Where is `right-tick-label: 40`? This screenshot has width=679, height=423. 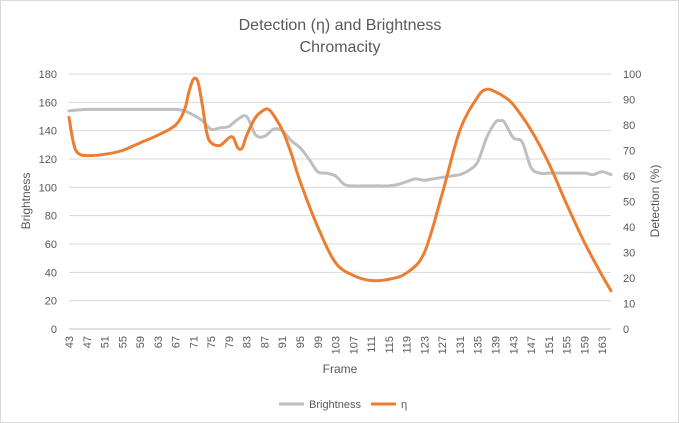
right-tick-label: 40 is located at coordinates (629, 228).